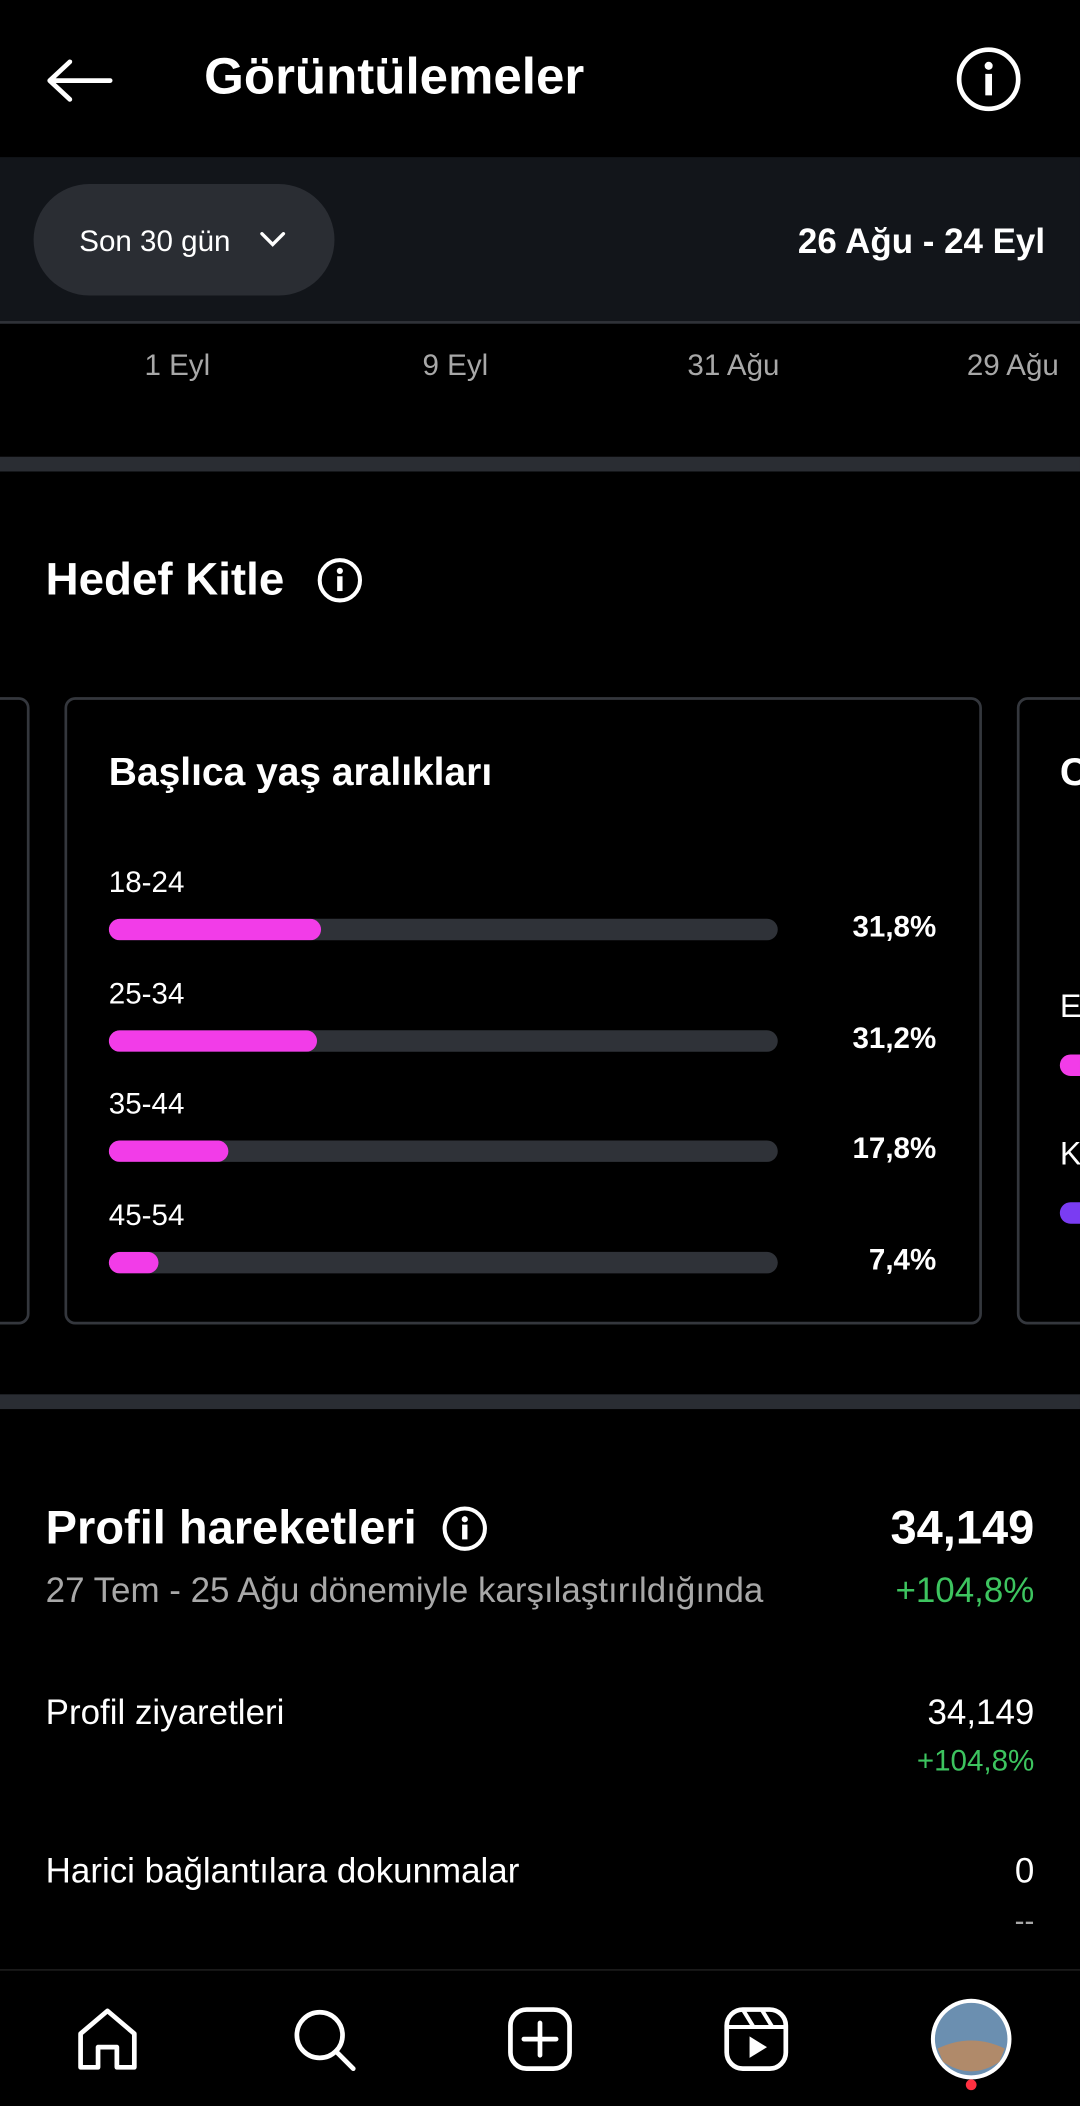 Image resolution: width=1080 pixels, height=2106 pixels. I want to click on age-label: 45-54, so click(146, 1215).